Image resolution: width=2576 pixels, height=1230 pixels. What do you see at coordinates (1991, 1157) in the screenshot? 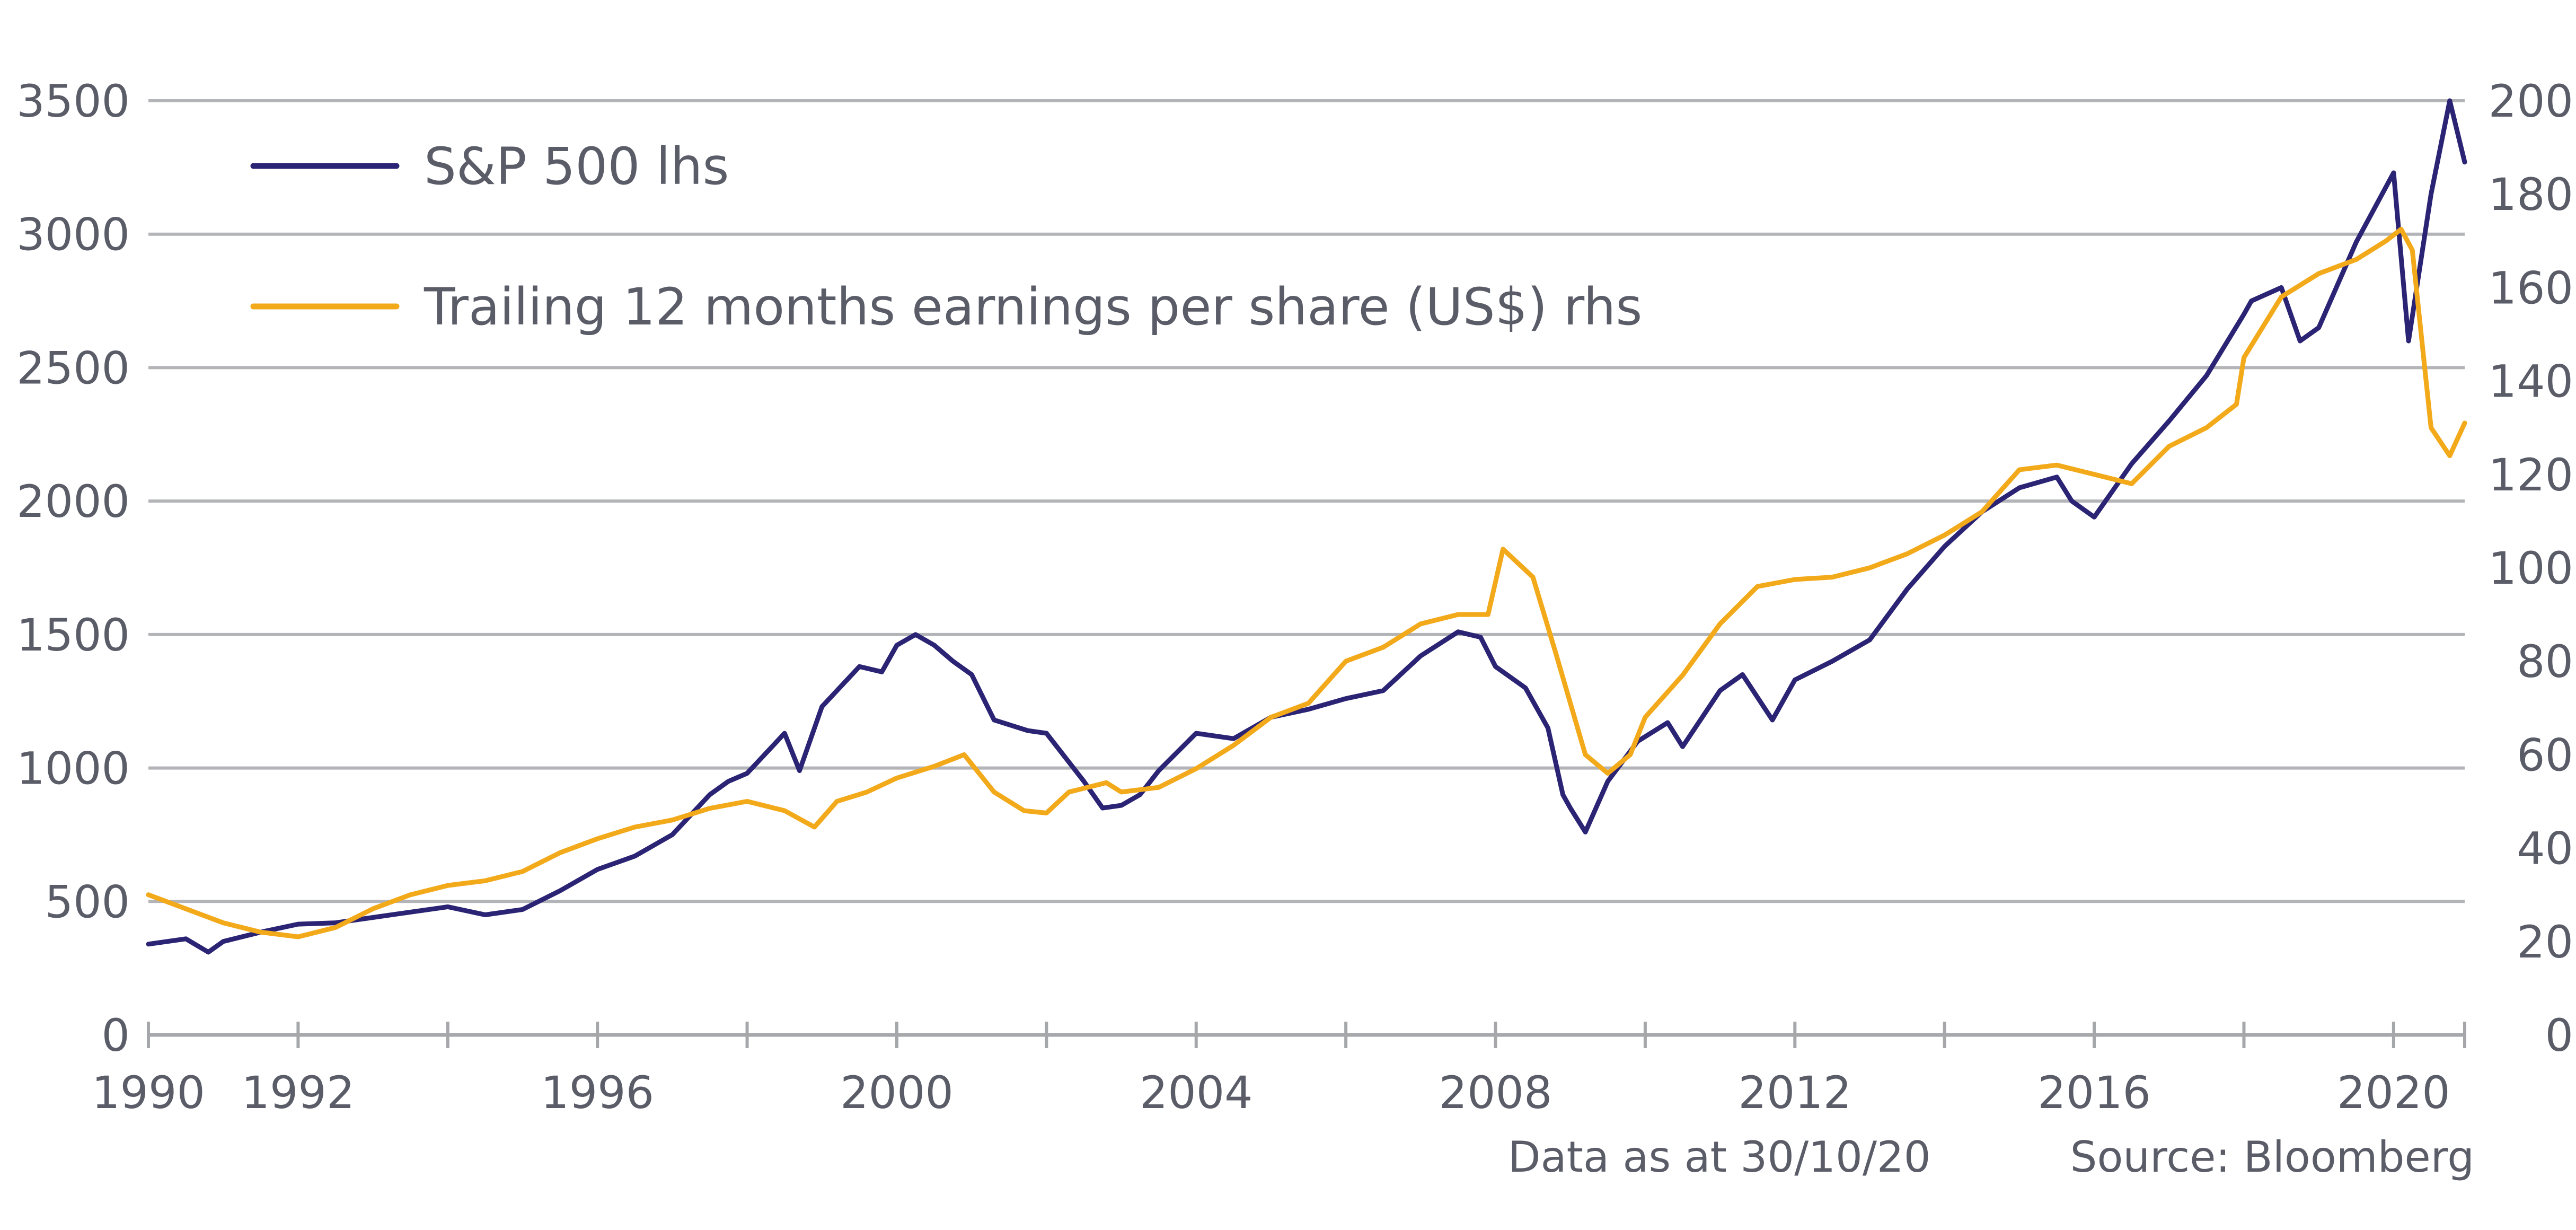
I see `footer: Data as at 30/10/20 Source: Bloomberg` at bounding box center [1991, 1157].